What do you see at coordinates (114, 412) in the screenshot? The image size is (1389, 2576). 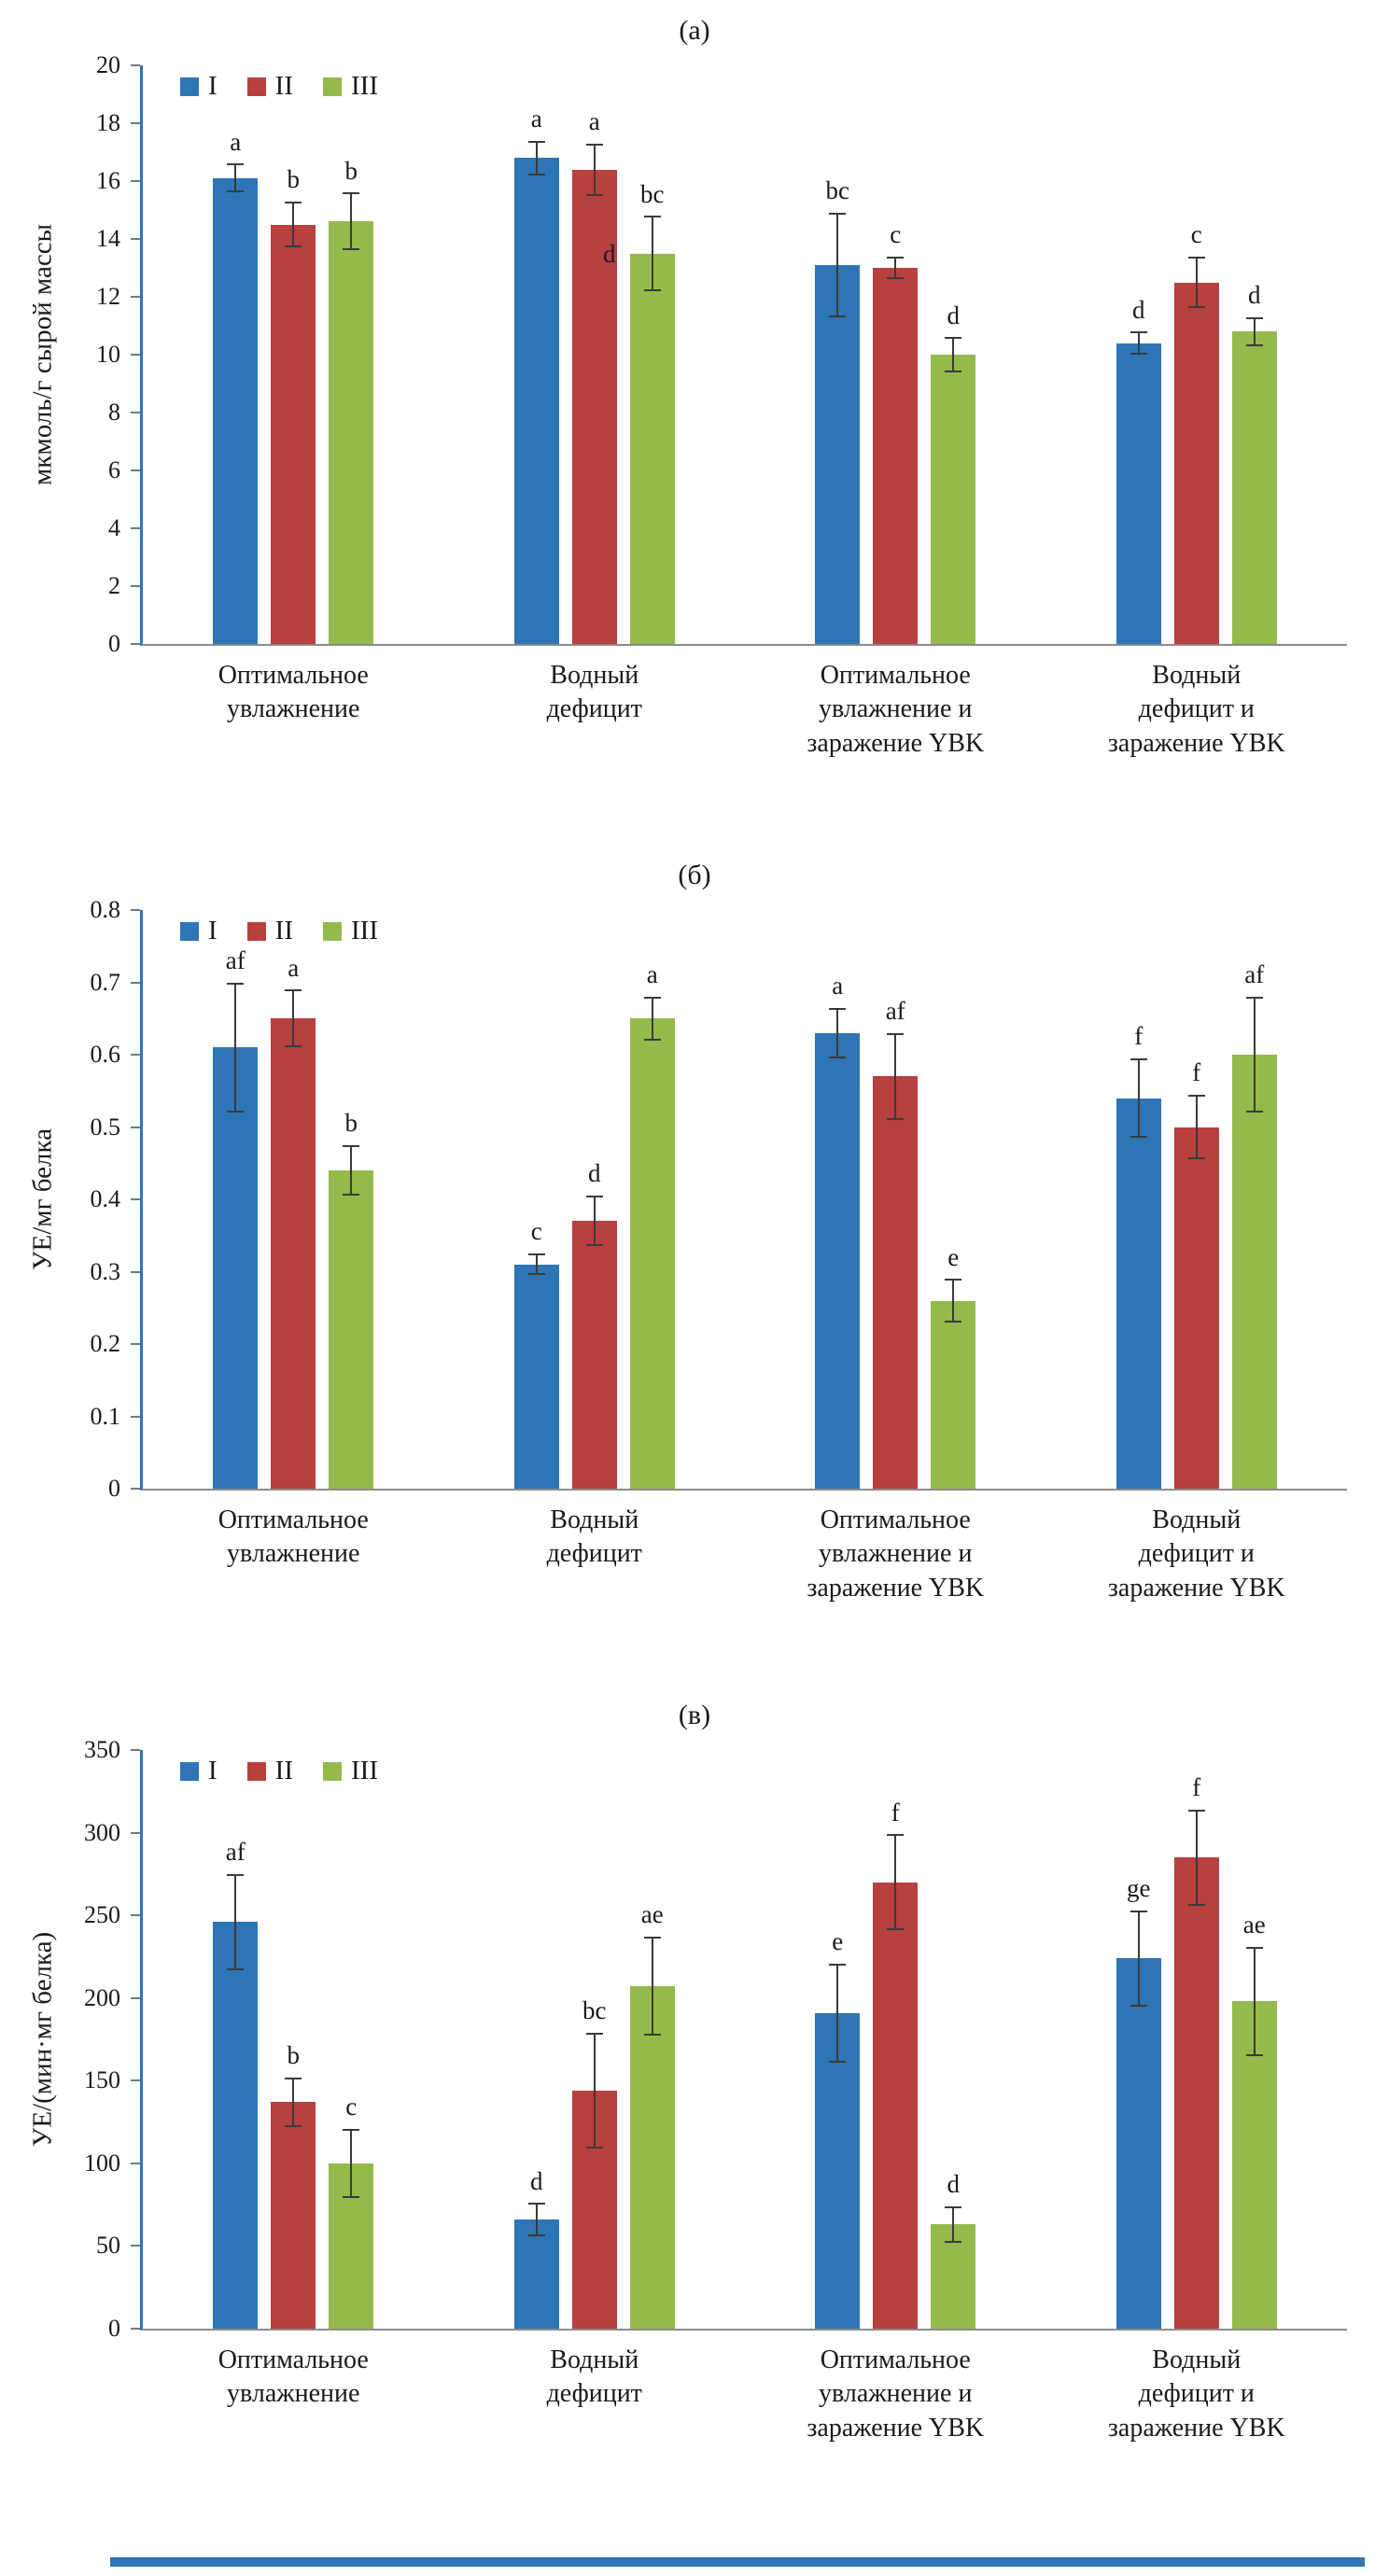 I see `y-tick-label: 8` at bounding box center [114, 412].